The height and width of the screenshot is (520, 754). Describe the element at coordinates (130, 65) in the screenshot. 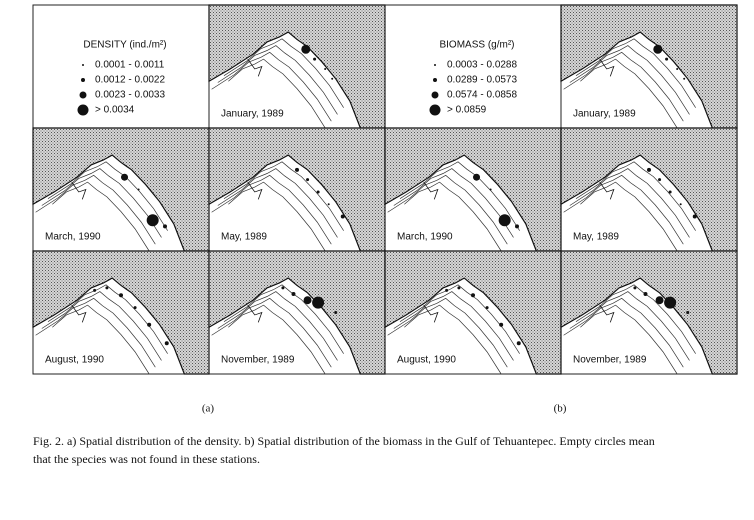

I see `legend-item: 0.0001 - 0.0011` at that location.